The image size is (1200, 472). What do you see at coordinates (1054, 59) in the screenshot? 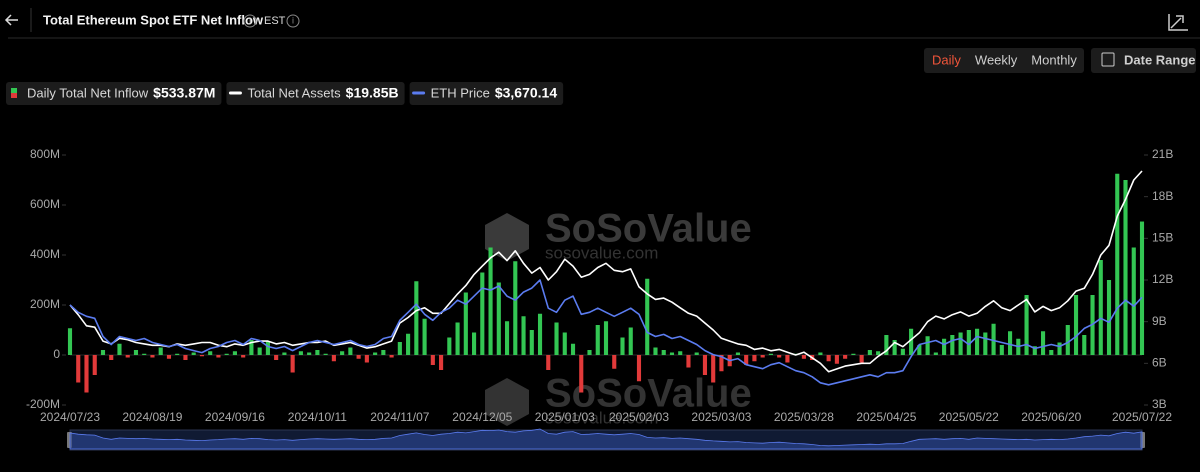
I see `interval-button: Monthly` at bounding box center [1054, 59].